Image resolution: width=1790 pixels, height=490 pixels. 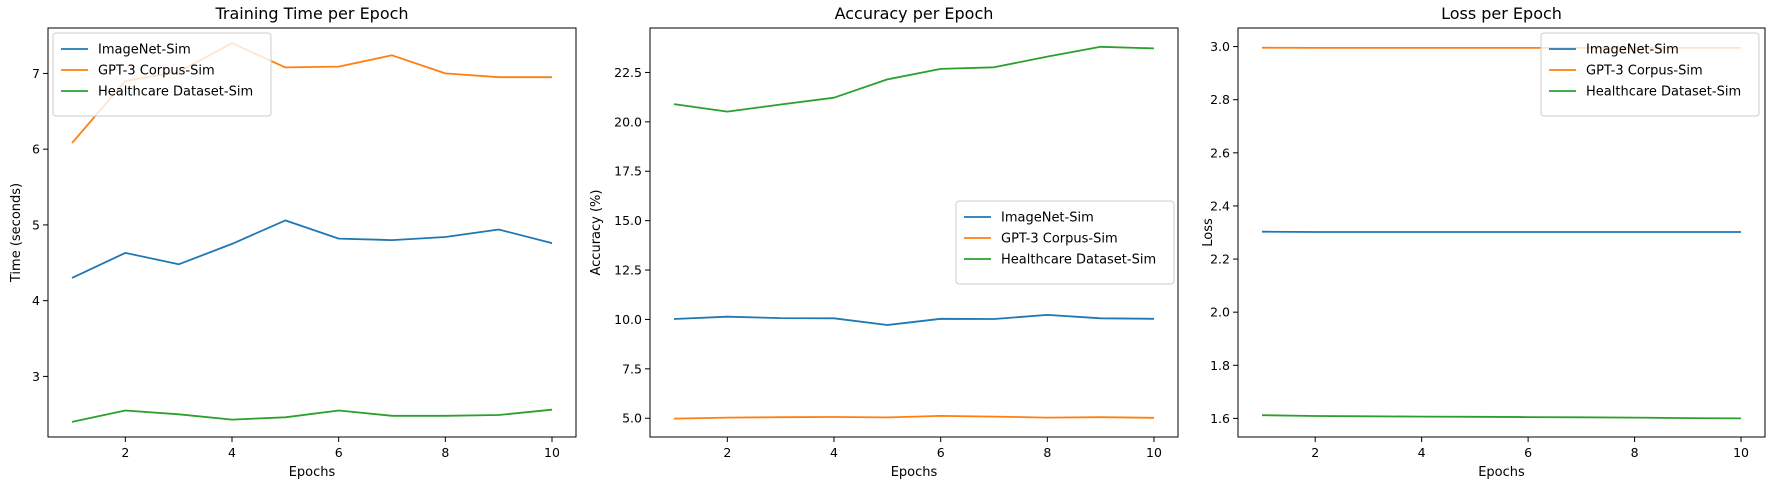 What do you see at coordinates (628, 270) in the screenshot?
I see `y-tick-label: 12.5` at bounding box center [628, 270].